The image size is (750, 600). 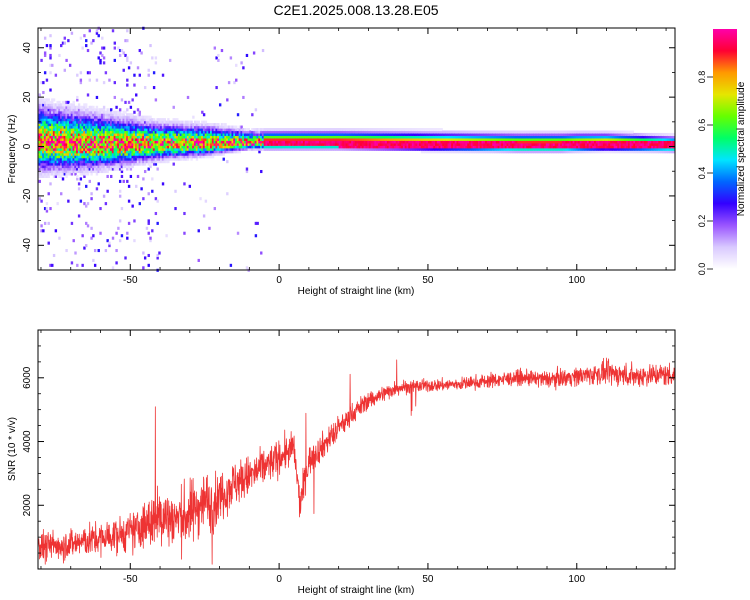 I want to click on y-tick-label: 20, so click(x=27, y=97).